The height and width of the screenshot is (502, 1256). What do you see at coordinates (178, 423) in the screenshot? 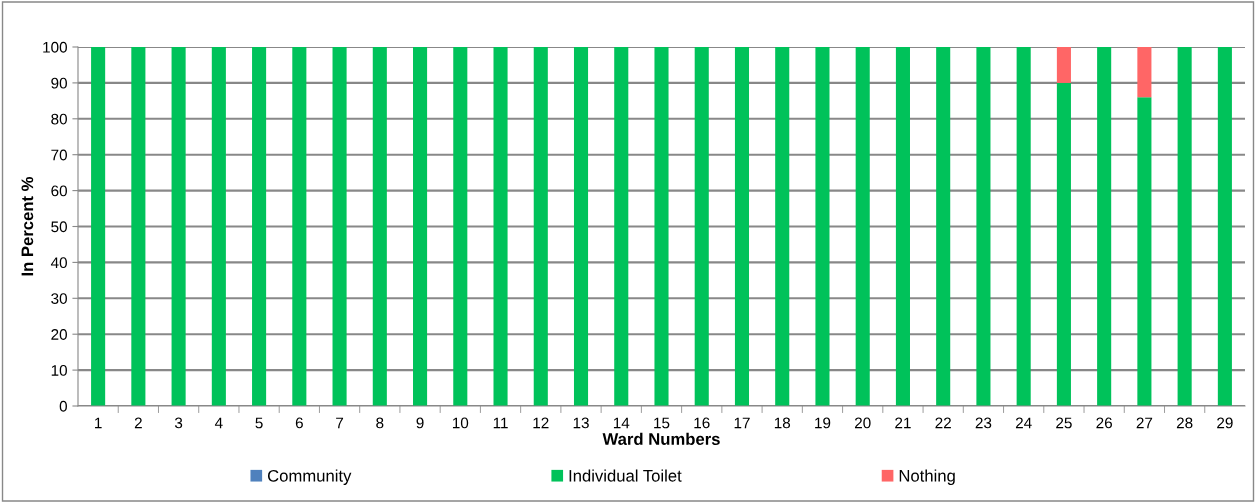
I see `x-tick-label: 3` at bounding box center [178, 423].